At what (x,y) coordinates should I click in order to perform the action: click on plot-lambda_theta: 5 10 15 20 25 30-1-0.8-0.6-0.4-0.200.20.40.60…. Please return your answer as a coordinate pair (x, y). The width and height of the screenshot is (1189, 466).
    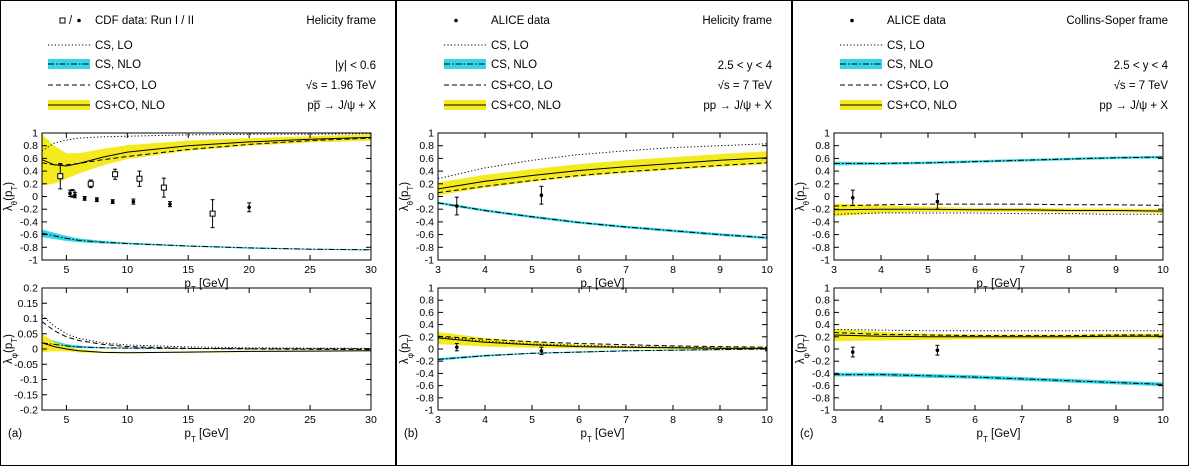
    Looking at the image, I should click on (190, 211).